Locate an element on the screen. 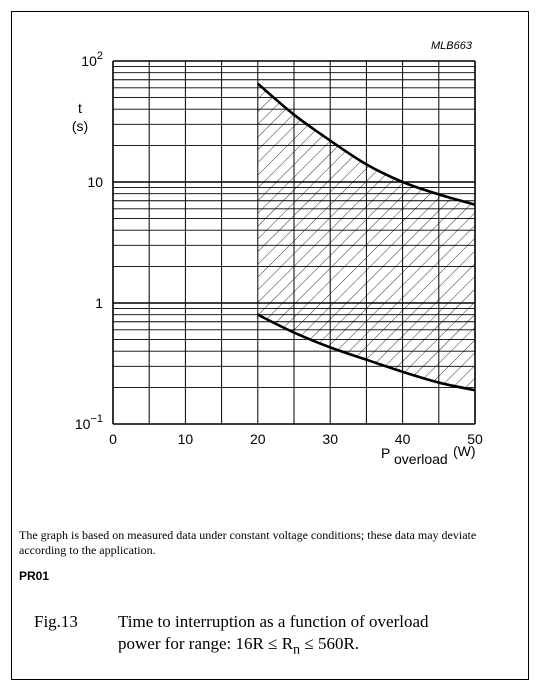  x-tick-label: 10 is located at coordinates (186, 439).